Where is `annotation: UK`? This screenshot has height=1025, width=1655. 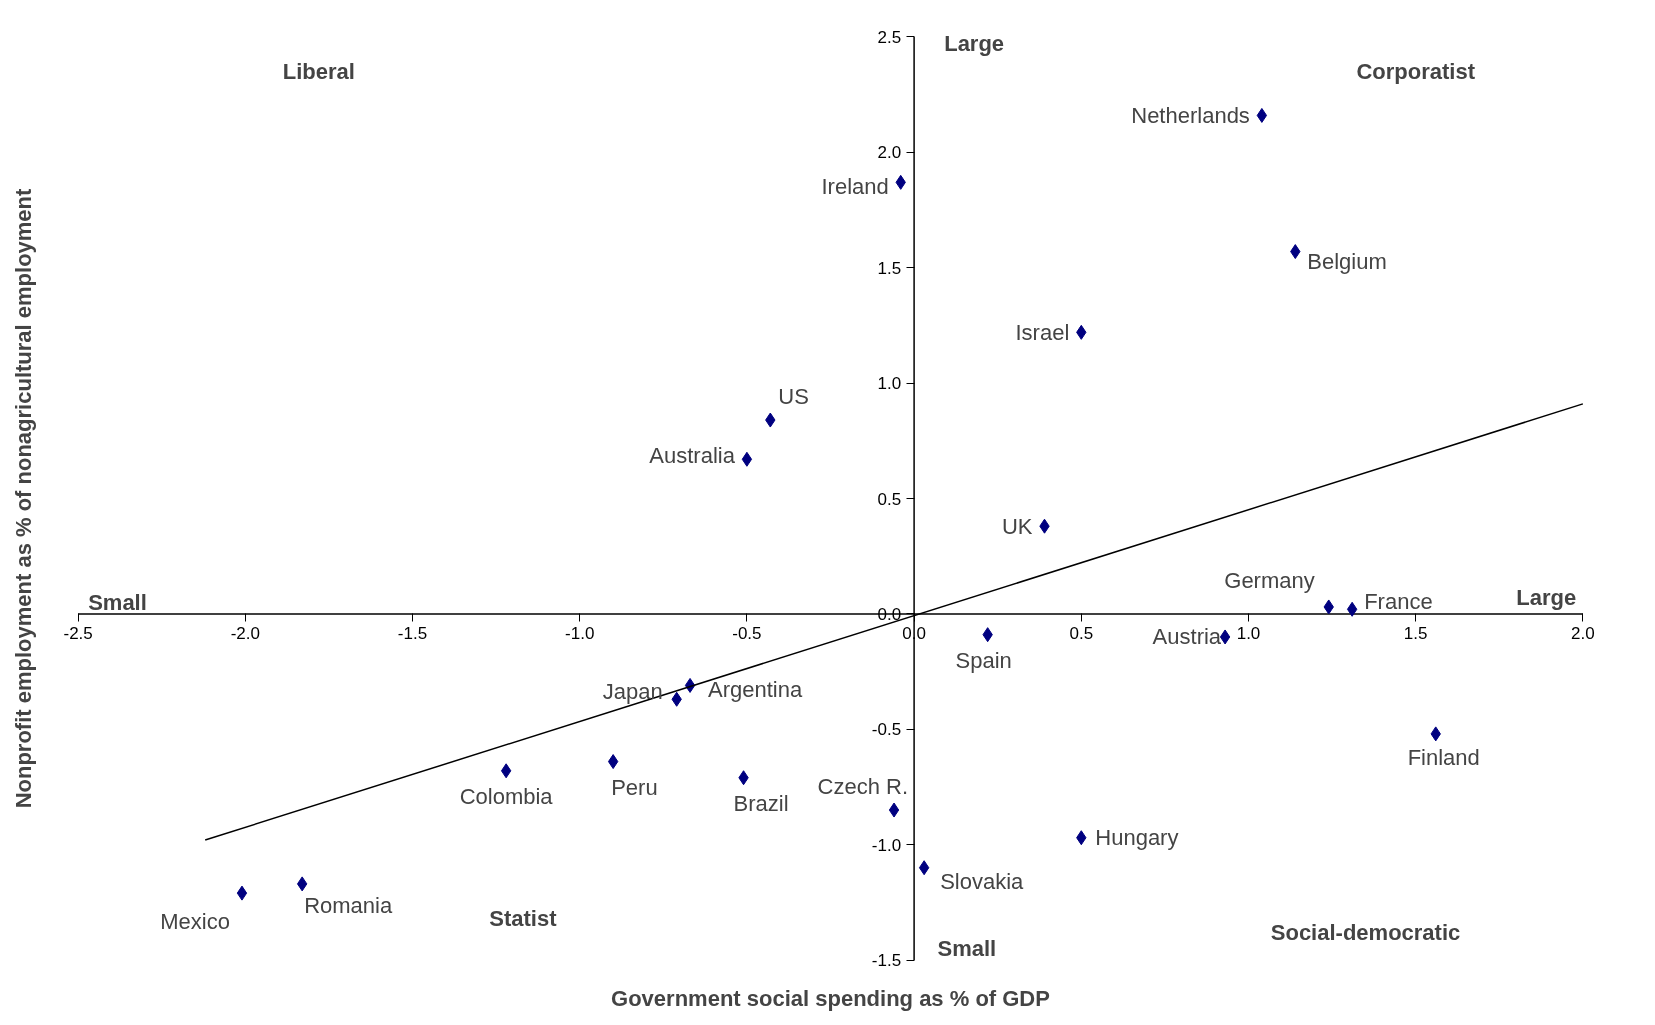
annotation: UK is located at coordinates (1017, 526).